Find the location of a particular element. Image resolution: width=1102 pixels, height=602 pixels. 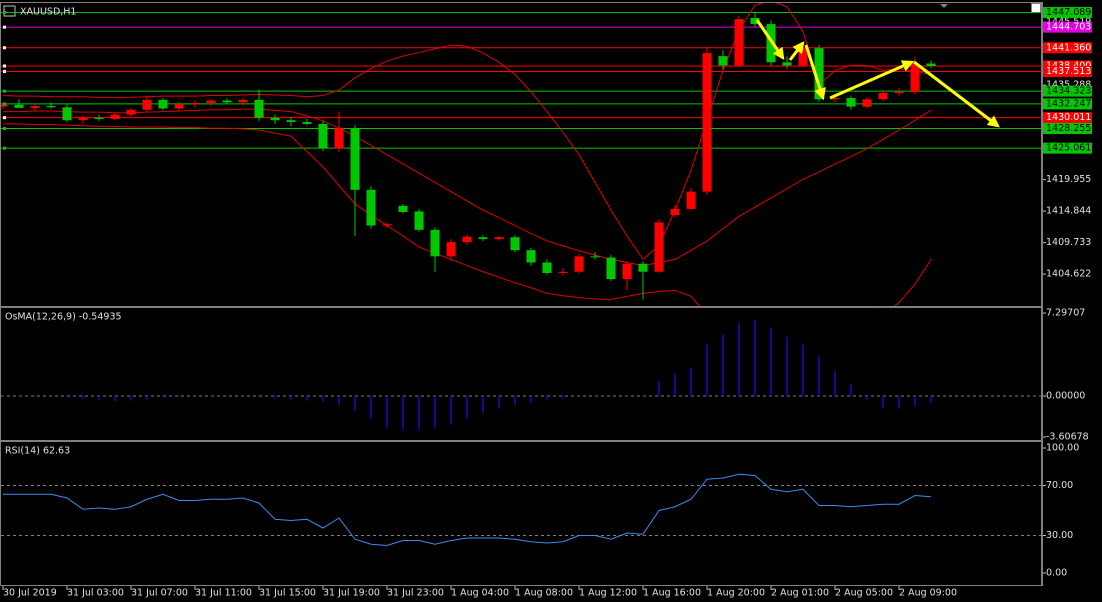

x-tick-label: 31 Jul 15:00 is located at coordinates (287, 593).